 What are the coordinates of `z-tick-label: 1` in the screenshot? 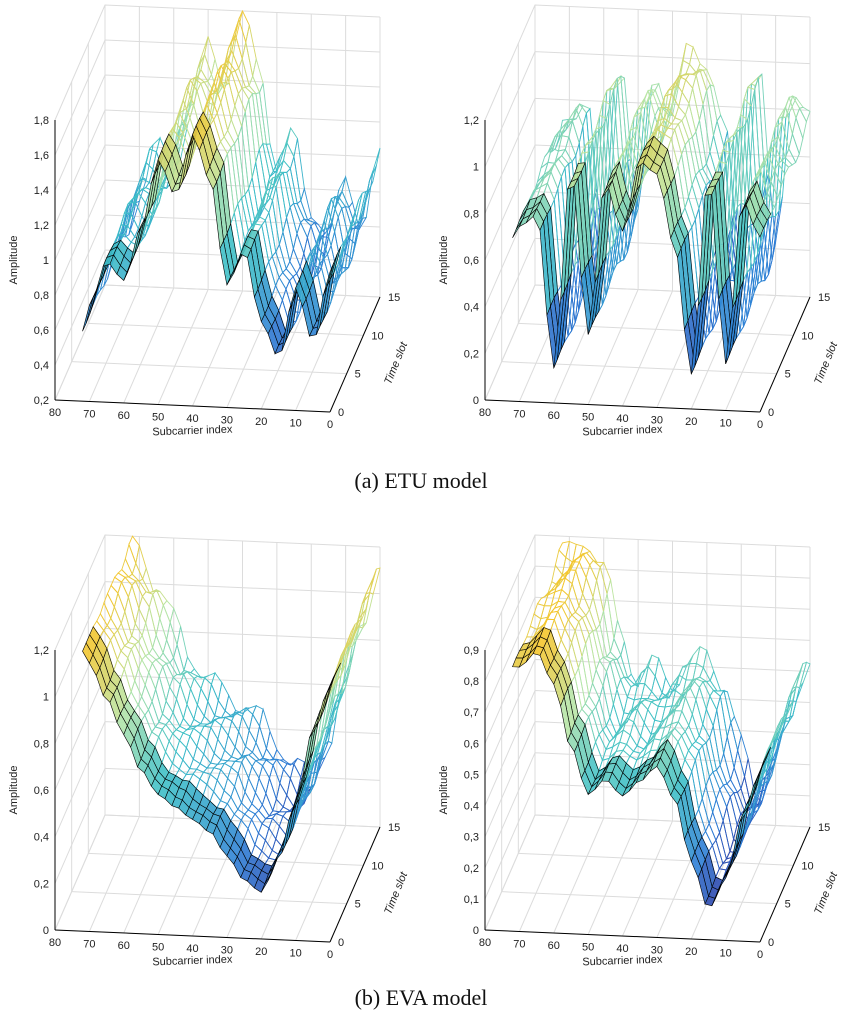 It's located at (46, 261).